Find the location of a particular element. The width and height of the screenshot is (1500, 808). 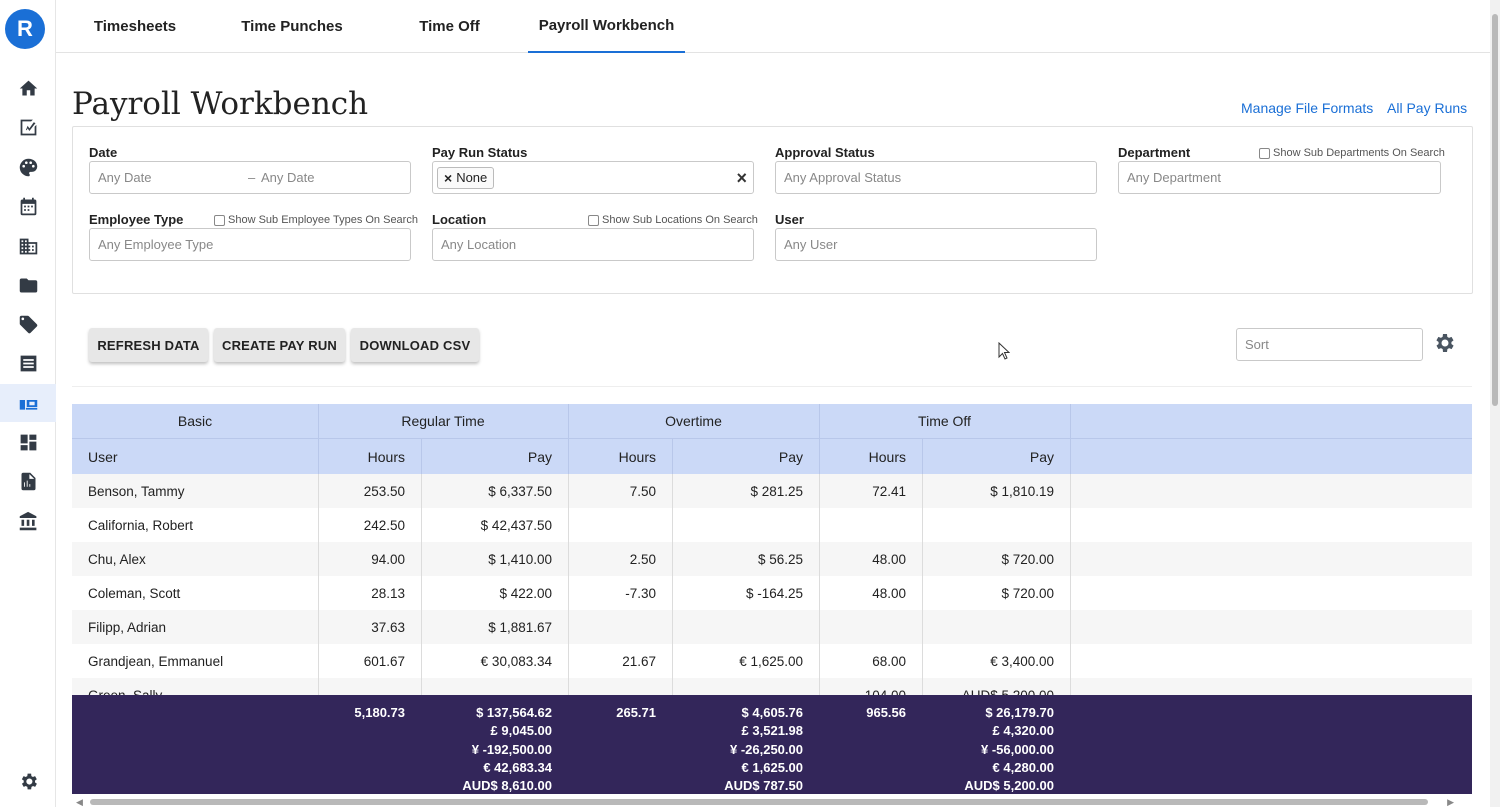

total-overtime-hours: 265.71 is located at coordinates (636, 712).